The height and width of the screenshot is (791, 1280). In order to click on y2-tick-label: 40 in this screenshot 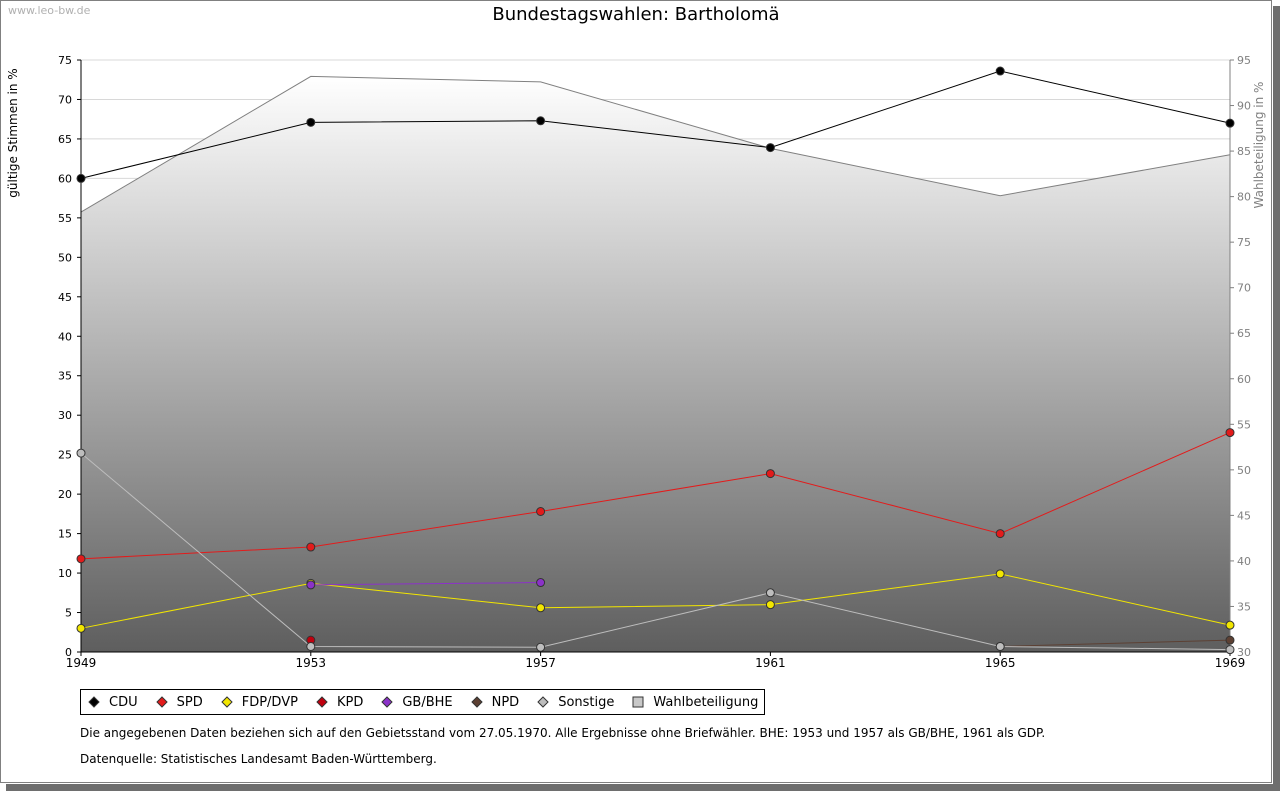, I will do `click(1244, 561)`.